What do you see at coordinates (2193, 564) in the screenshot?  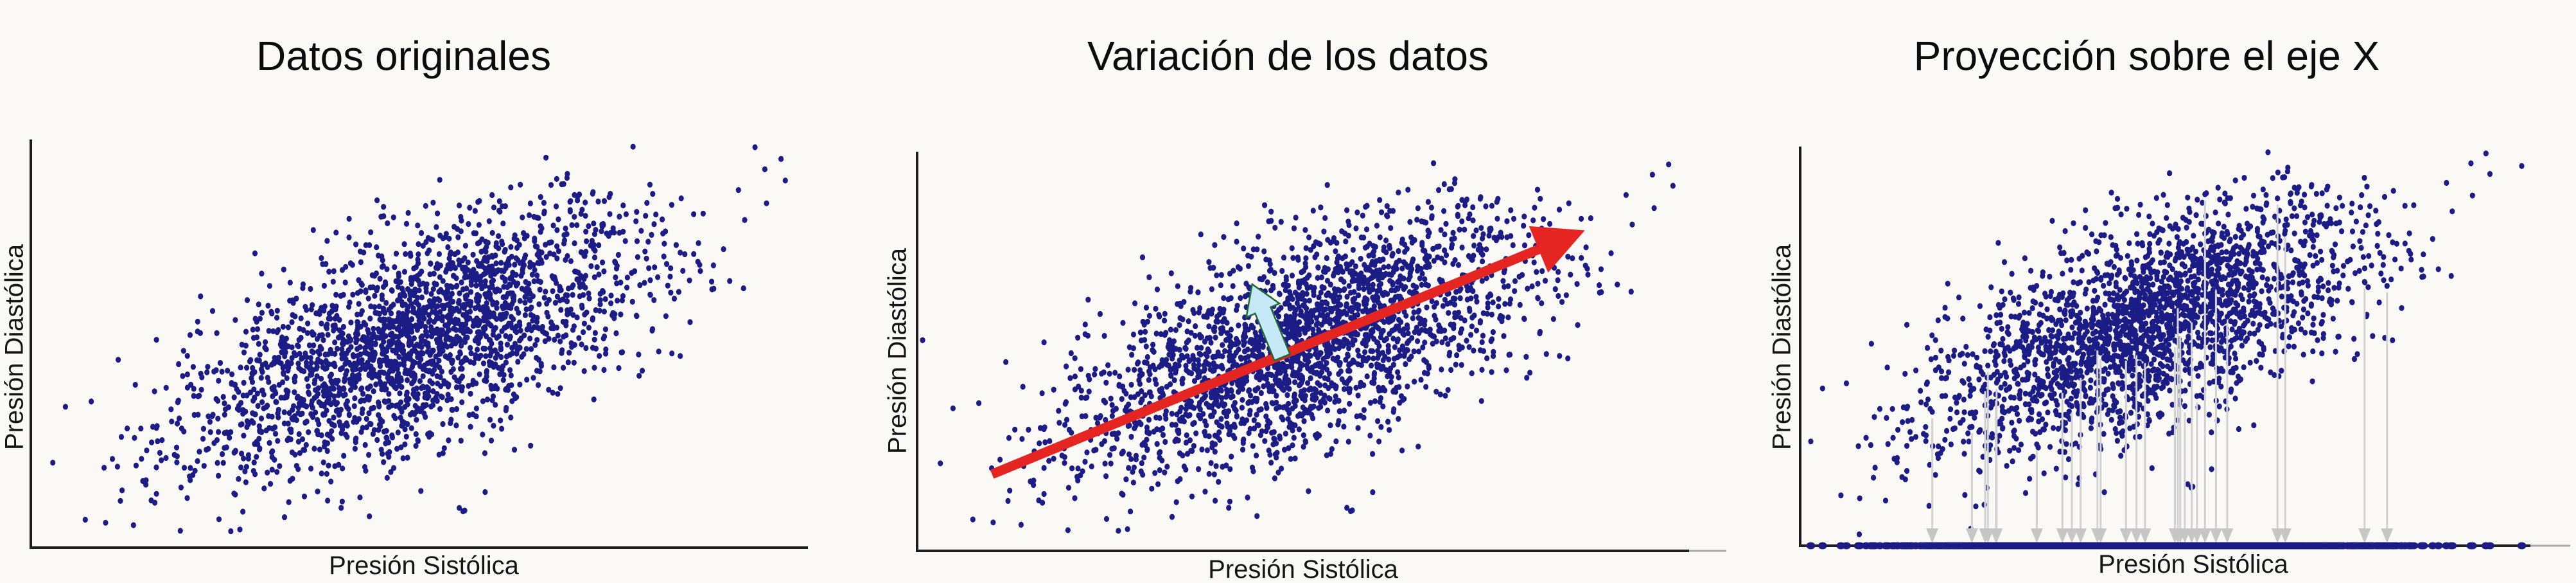 I see `chart-3-x-axis-label: Presión Sistólica` at bounding box center [2193, 564].